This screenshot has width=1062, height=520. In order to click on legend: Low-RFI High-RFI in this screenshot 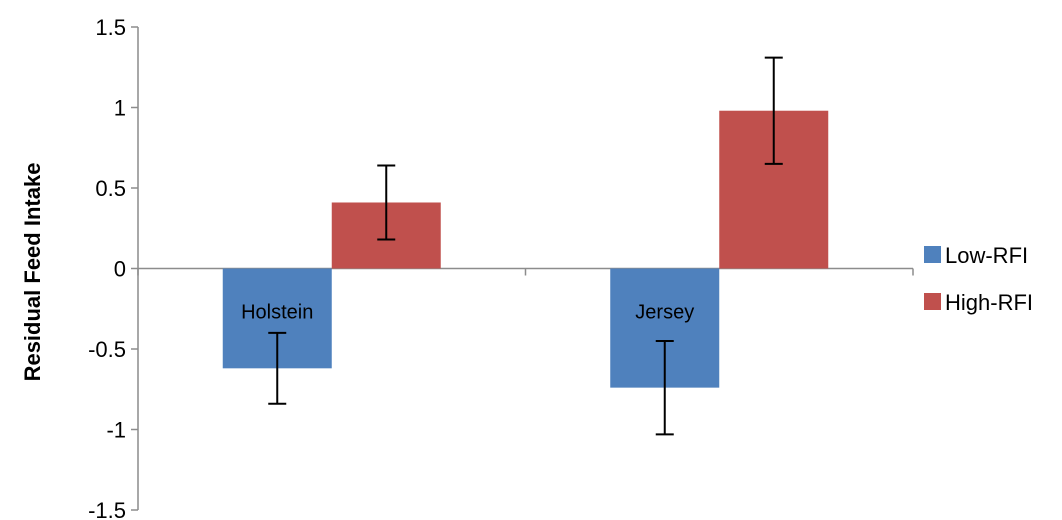, I will do `click(978, 279)`.